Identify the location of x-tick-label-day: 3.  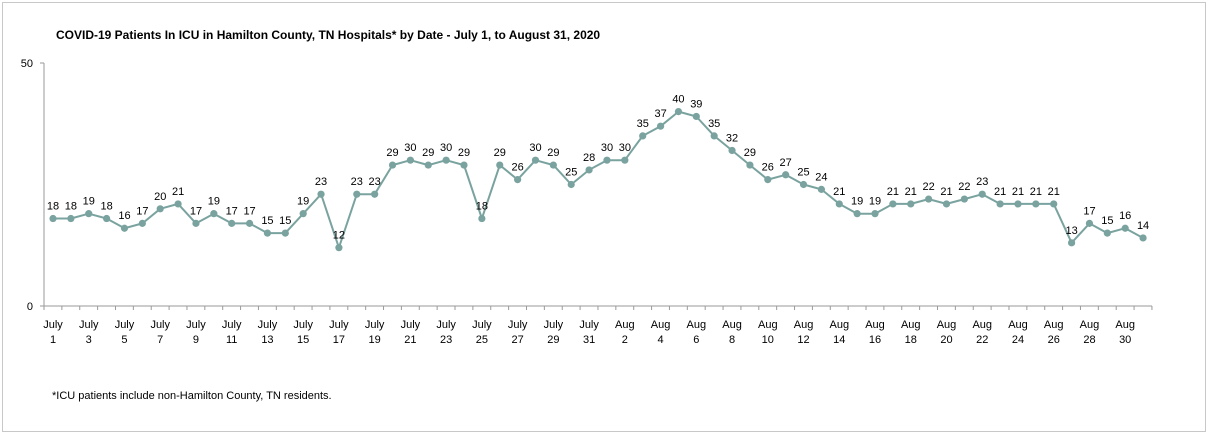
(89, 340).